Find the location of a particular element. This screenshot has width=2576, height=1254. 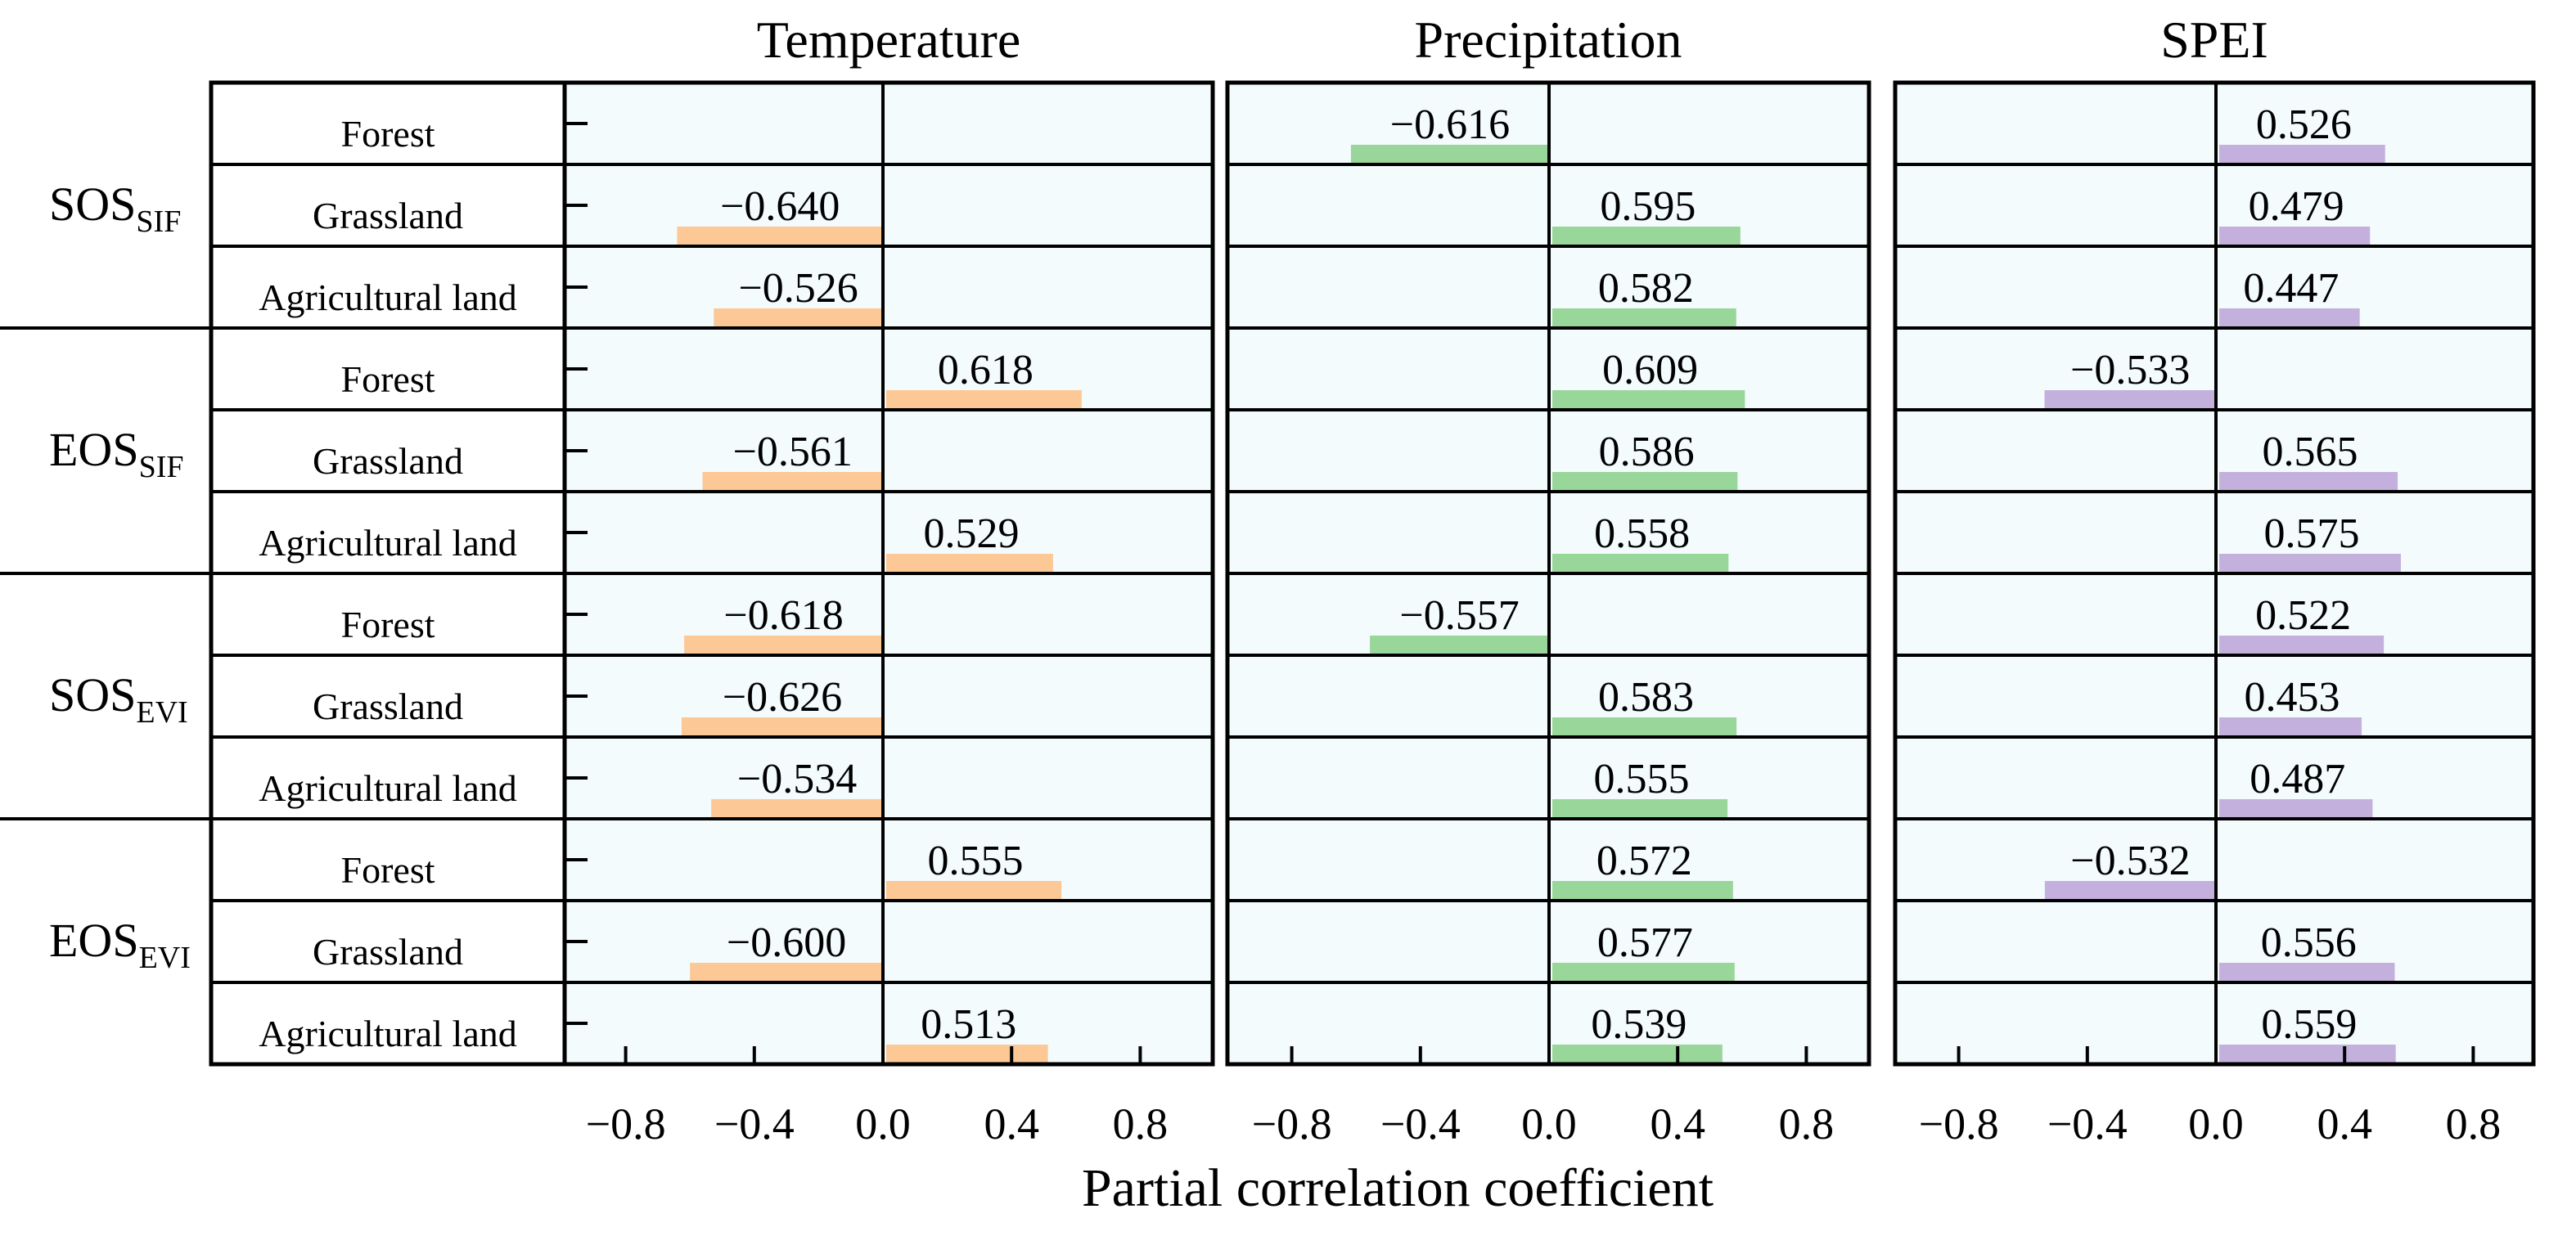

spei-value-label: 0.575 is located at coordinates (2311, 533).